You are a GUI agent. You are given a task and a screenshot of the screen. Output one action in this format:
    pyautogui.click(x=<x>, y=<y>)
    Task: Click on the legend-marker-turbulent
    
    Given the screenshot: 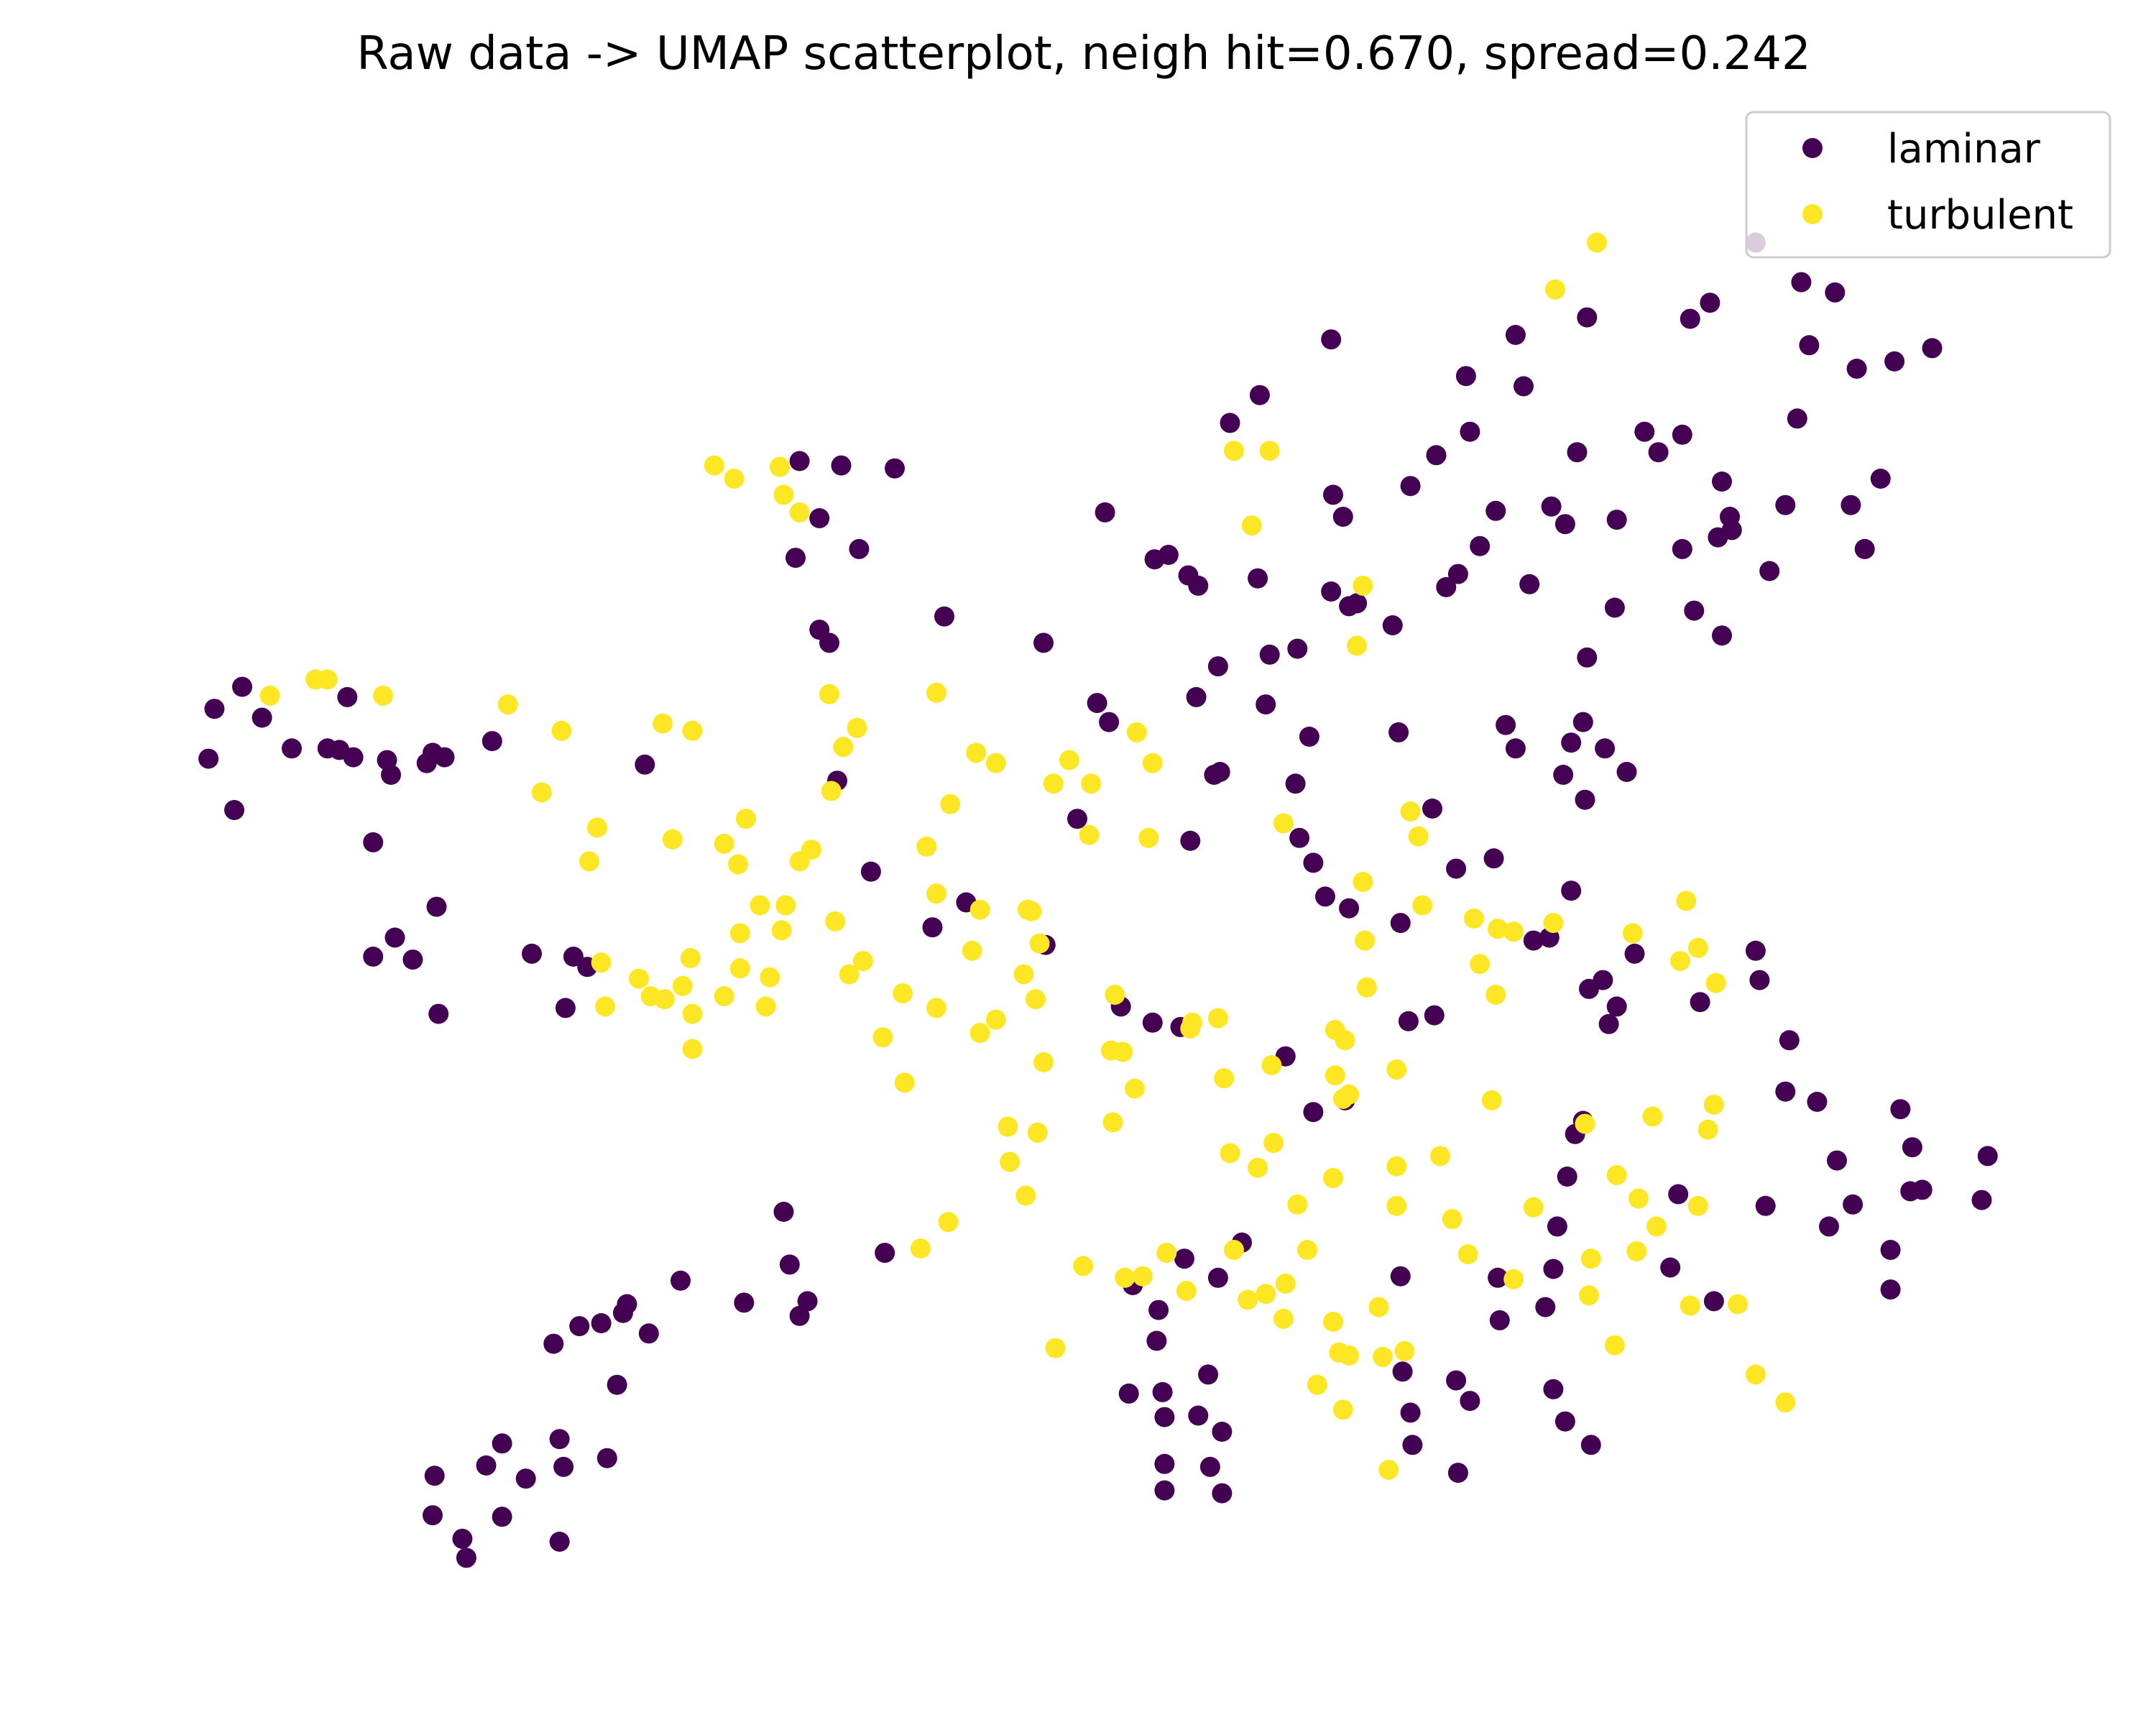 What is the action you would take?
    pyautogui.click(x=1812, y=214)
    